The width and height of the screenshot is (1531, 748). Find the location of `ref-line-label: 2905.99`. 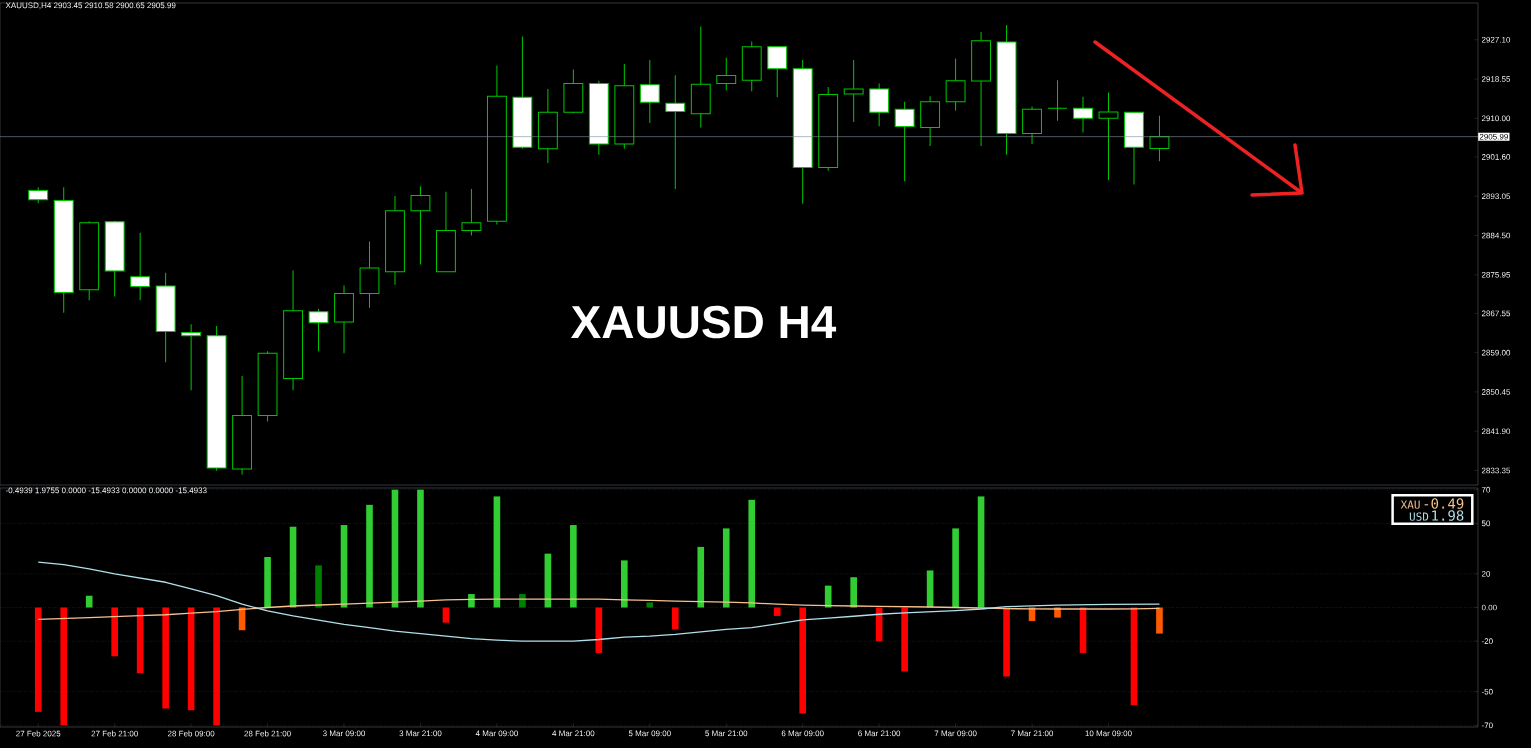

ref-line-label: 2905.99 is located at coordinates (1493, 136).